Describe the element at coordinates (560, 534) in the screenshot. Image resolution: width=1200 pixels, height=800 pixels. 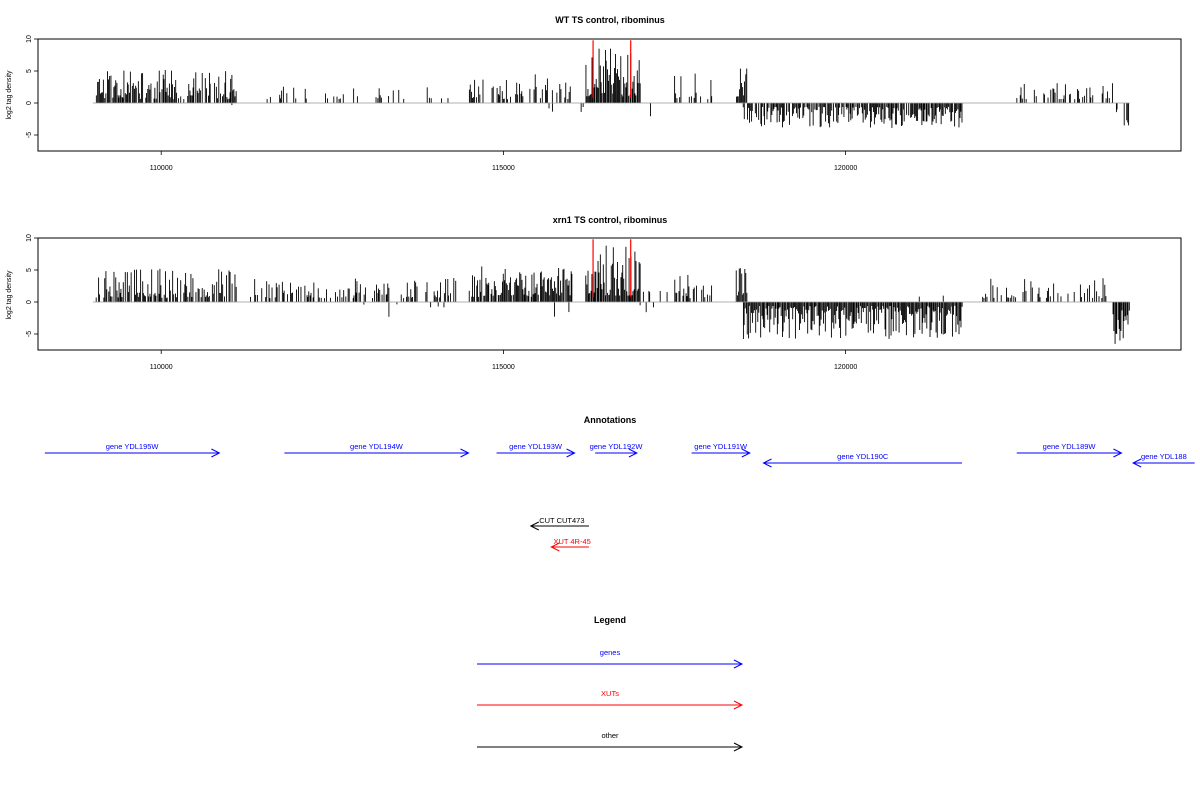
I see `other-track: CUT CUT473 XUT 4R-45` at that location.